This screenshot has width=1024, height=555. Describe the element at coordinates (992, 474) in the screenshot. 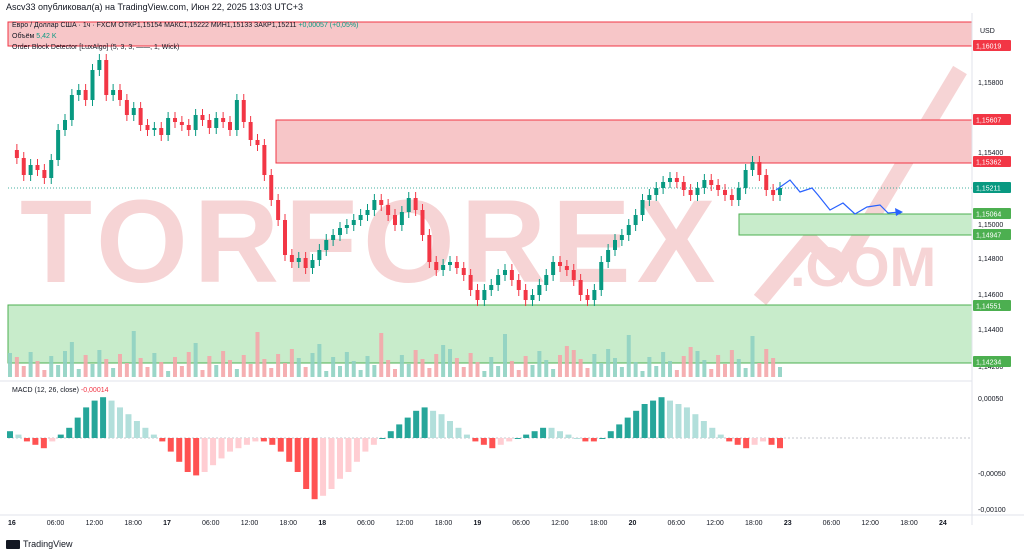

I see `macd-tick-label: -0,00050` at that location.